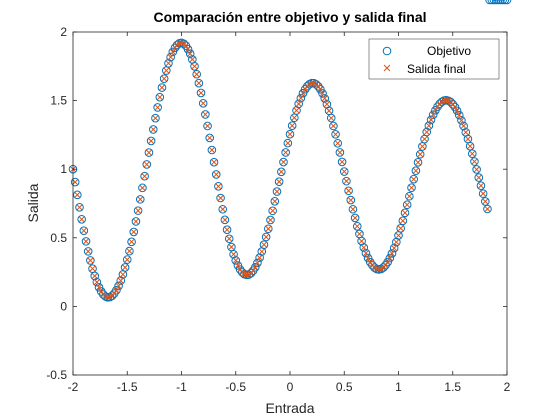 This screenshot has width=560, height=420. What do you see at coordinates (289, 408) in the screenshot?
I see `x-axis-label: Entrada` at bounding box center [289, 408].